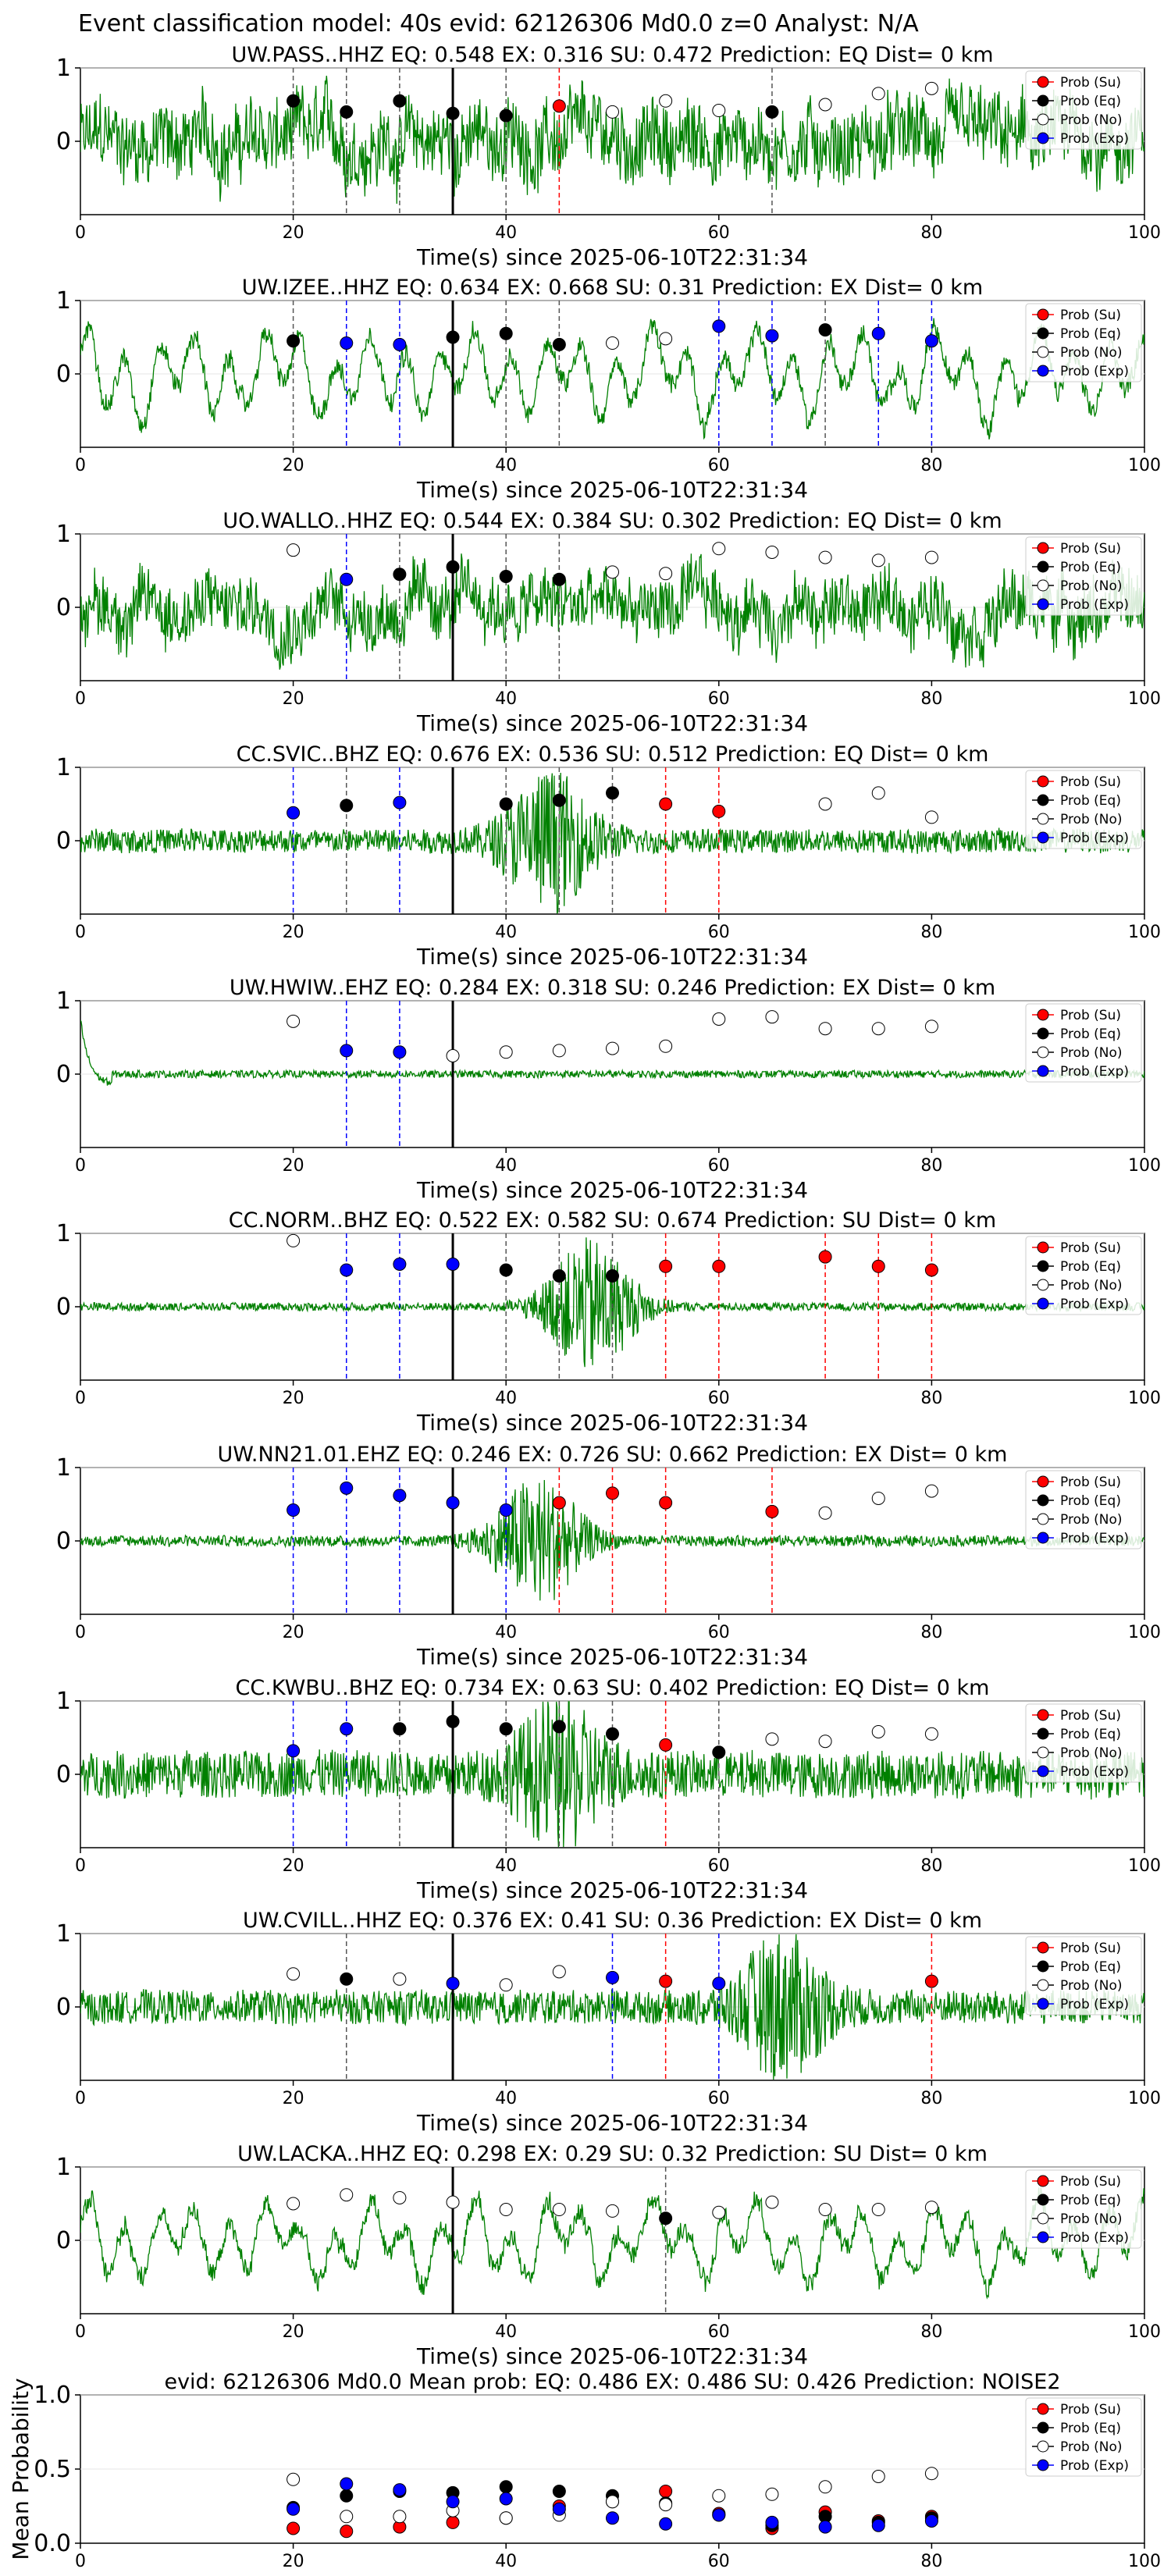 The height and width of the screenshot is (2576, 1171). I want to click on y-tick-label: 1.0, so click(52, 2395).